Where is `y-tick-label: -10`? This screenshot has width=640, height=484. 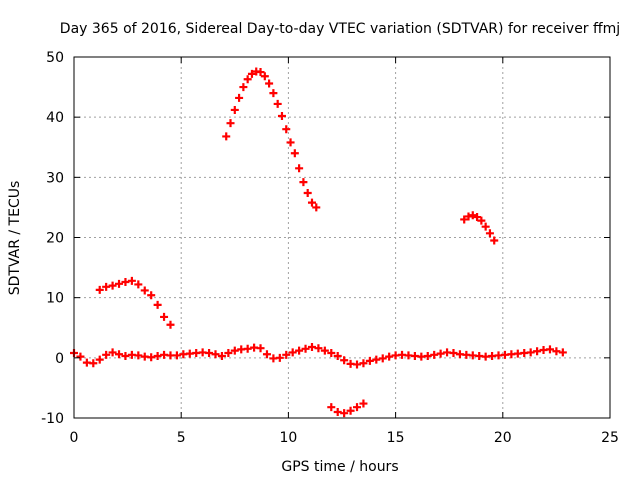 y-tick-label: -10 is located at coordinates (52, 419).